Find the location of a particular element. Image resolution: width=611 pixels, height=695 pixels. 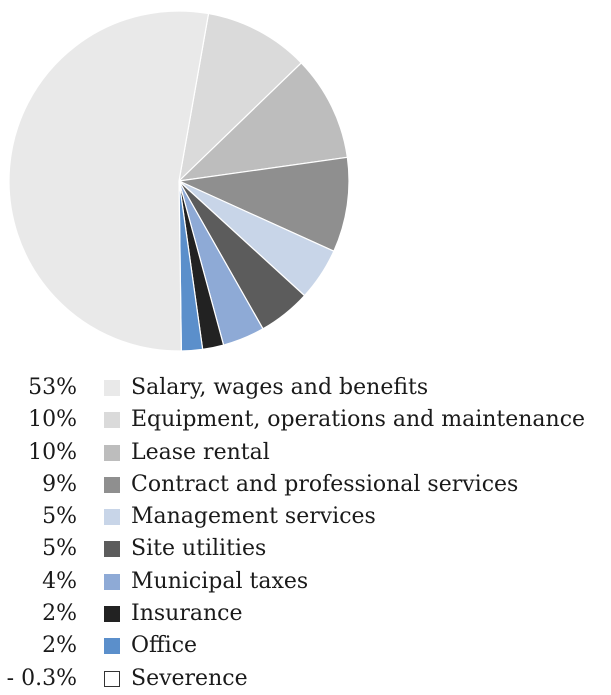

legend-item-salary-wages-and-benefits: 53% Salary, wages and benefits is located at coordinates (305, 388).